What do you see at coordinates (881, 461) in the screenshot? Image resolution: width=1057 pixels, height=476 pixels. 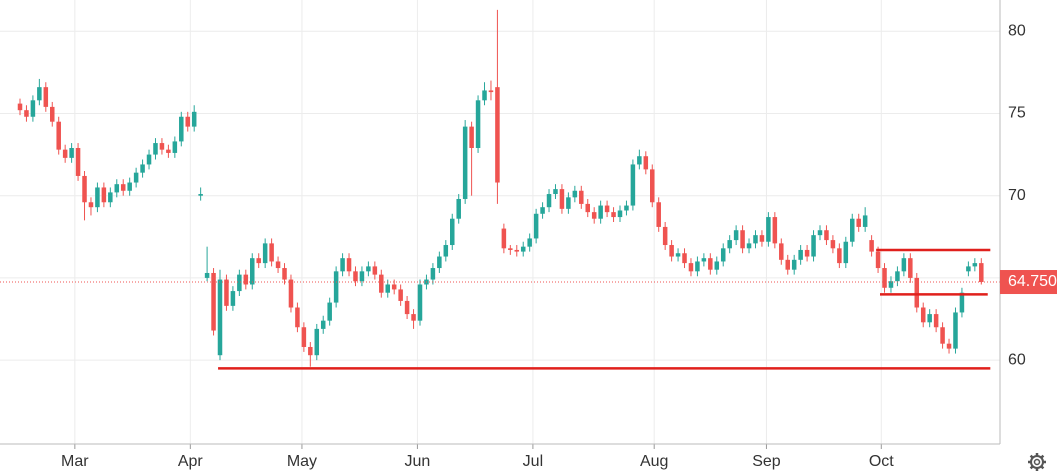 I see `x-tick-label: Oct` at bounding box center [881, 461].